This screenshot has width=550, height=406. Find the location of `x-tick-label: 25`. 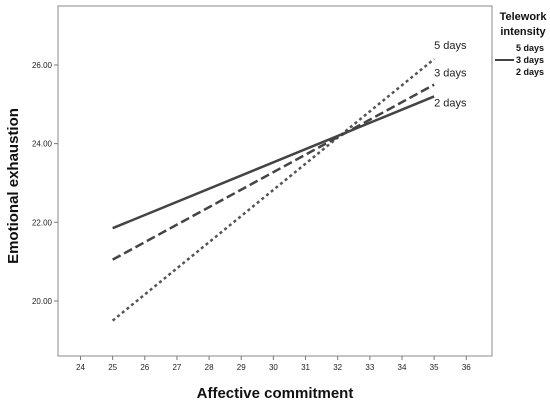

x-tick-label: 25 is located at coordinates (112, 367).